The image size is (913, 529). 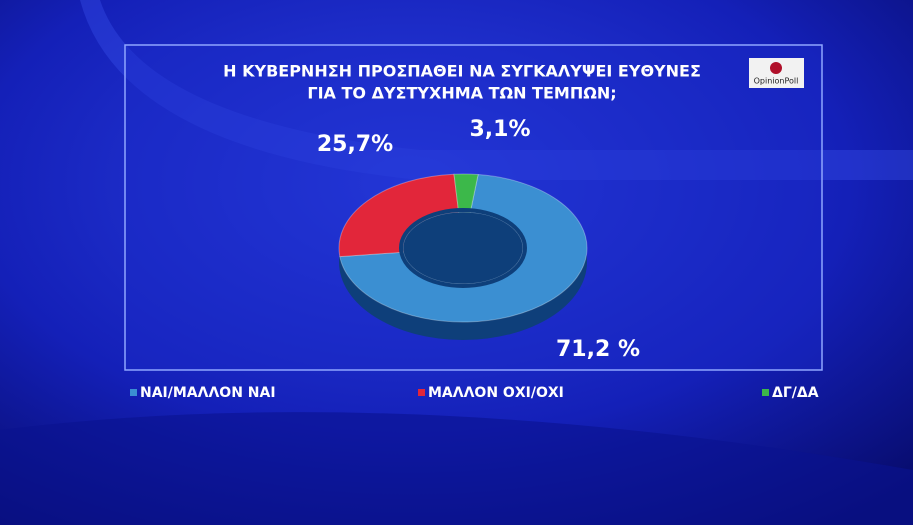 I want to click on legend-label: ΔΓ/ΔΑ, so click(x=795, y=393).